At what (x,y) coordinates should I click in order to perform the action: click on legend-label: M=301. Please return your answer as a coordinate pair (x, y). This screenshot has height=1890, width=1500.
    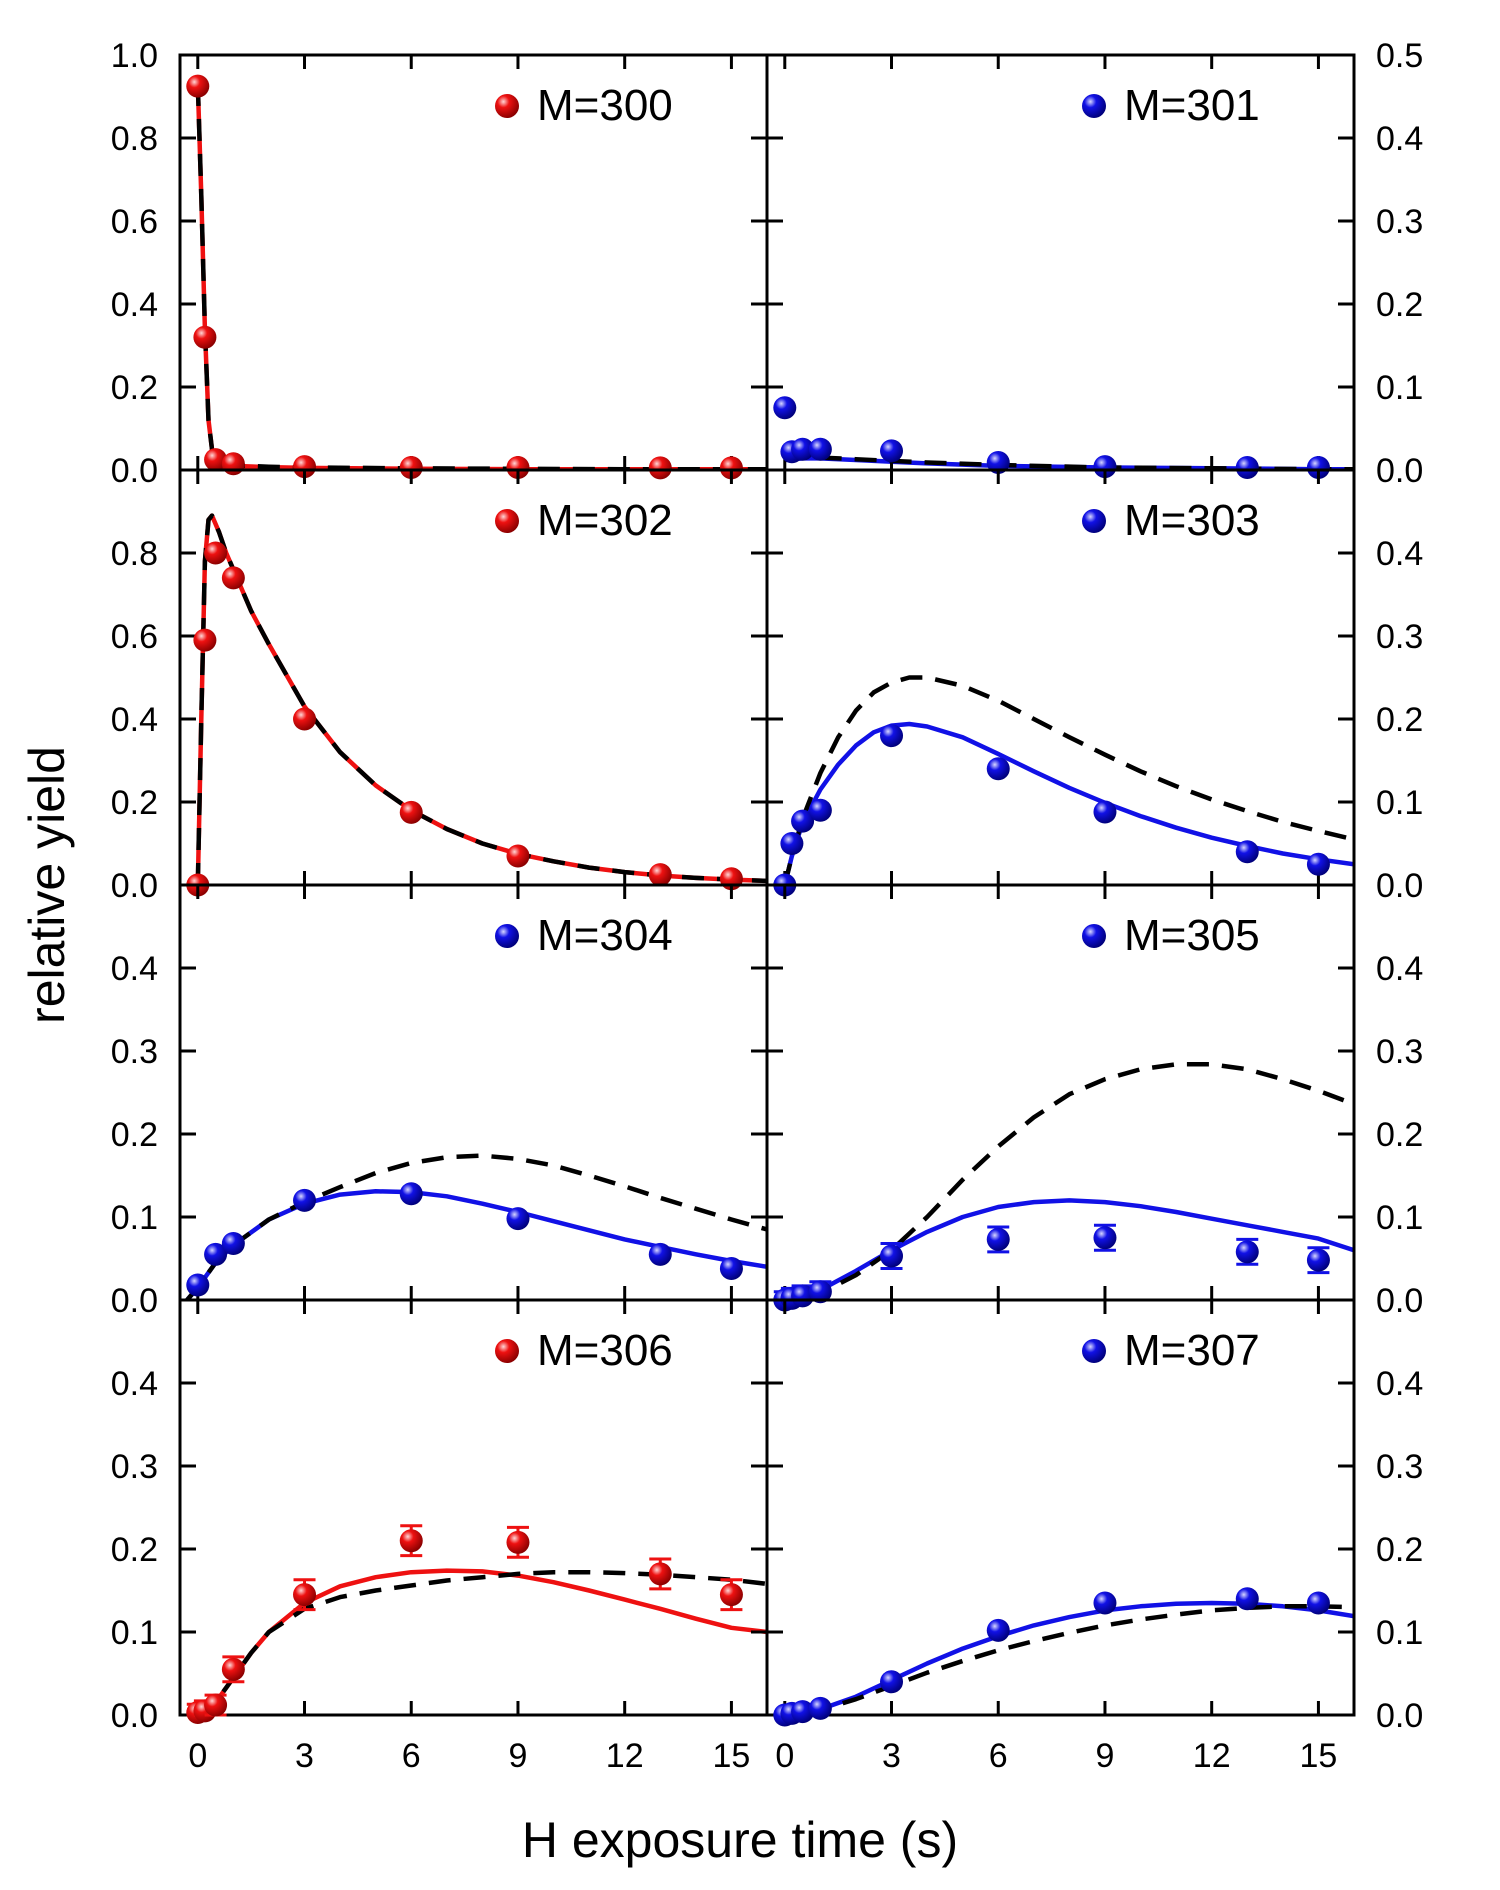
    Looking at the image, I should click on (1192, 105).